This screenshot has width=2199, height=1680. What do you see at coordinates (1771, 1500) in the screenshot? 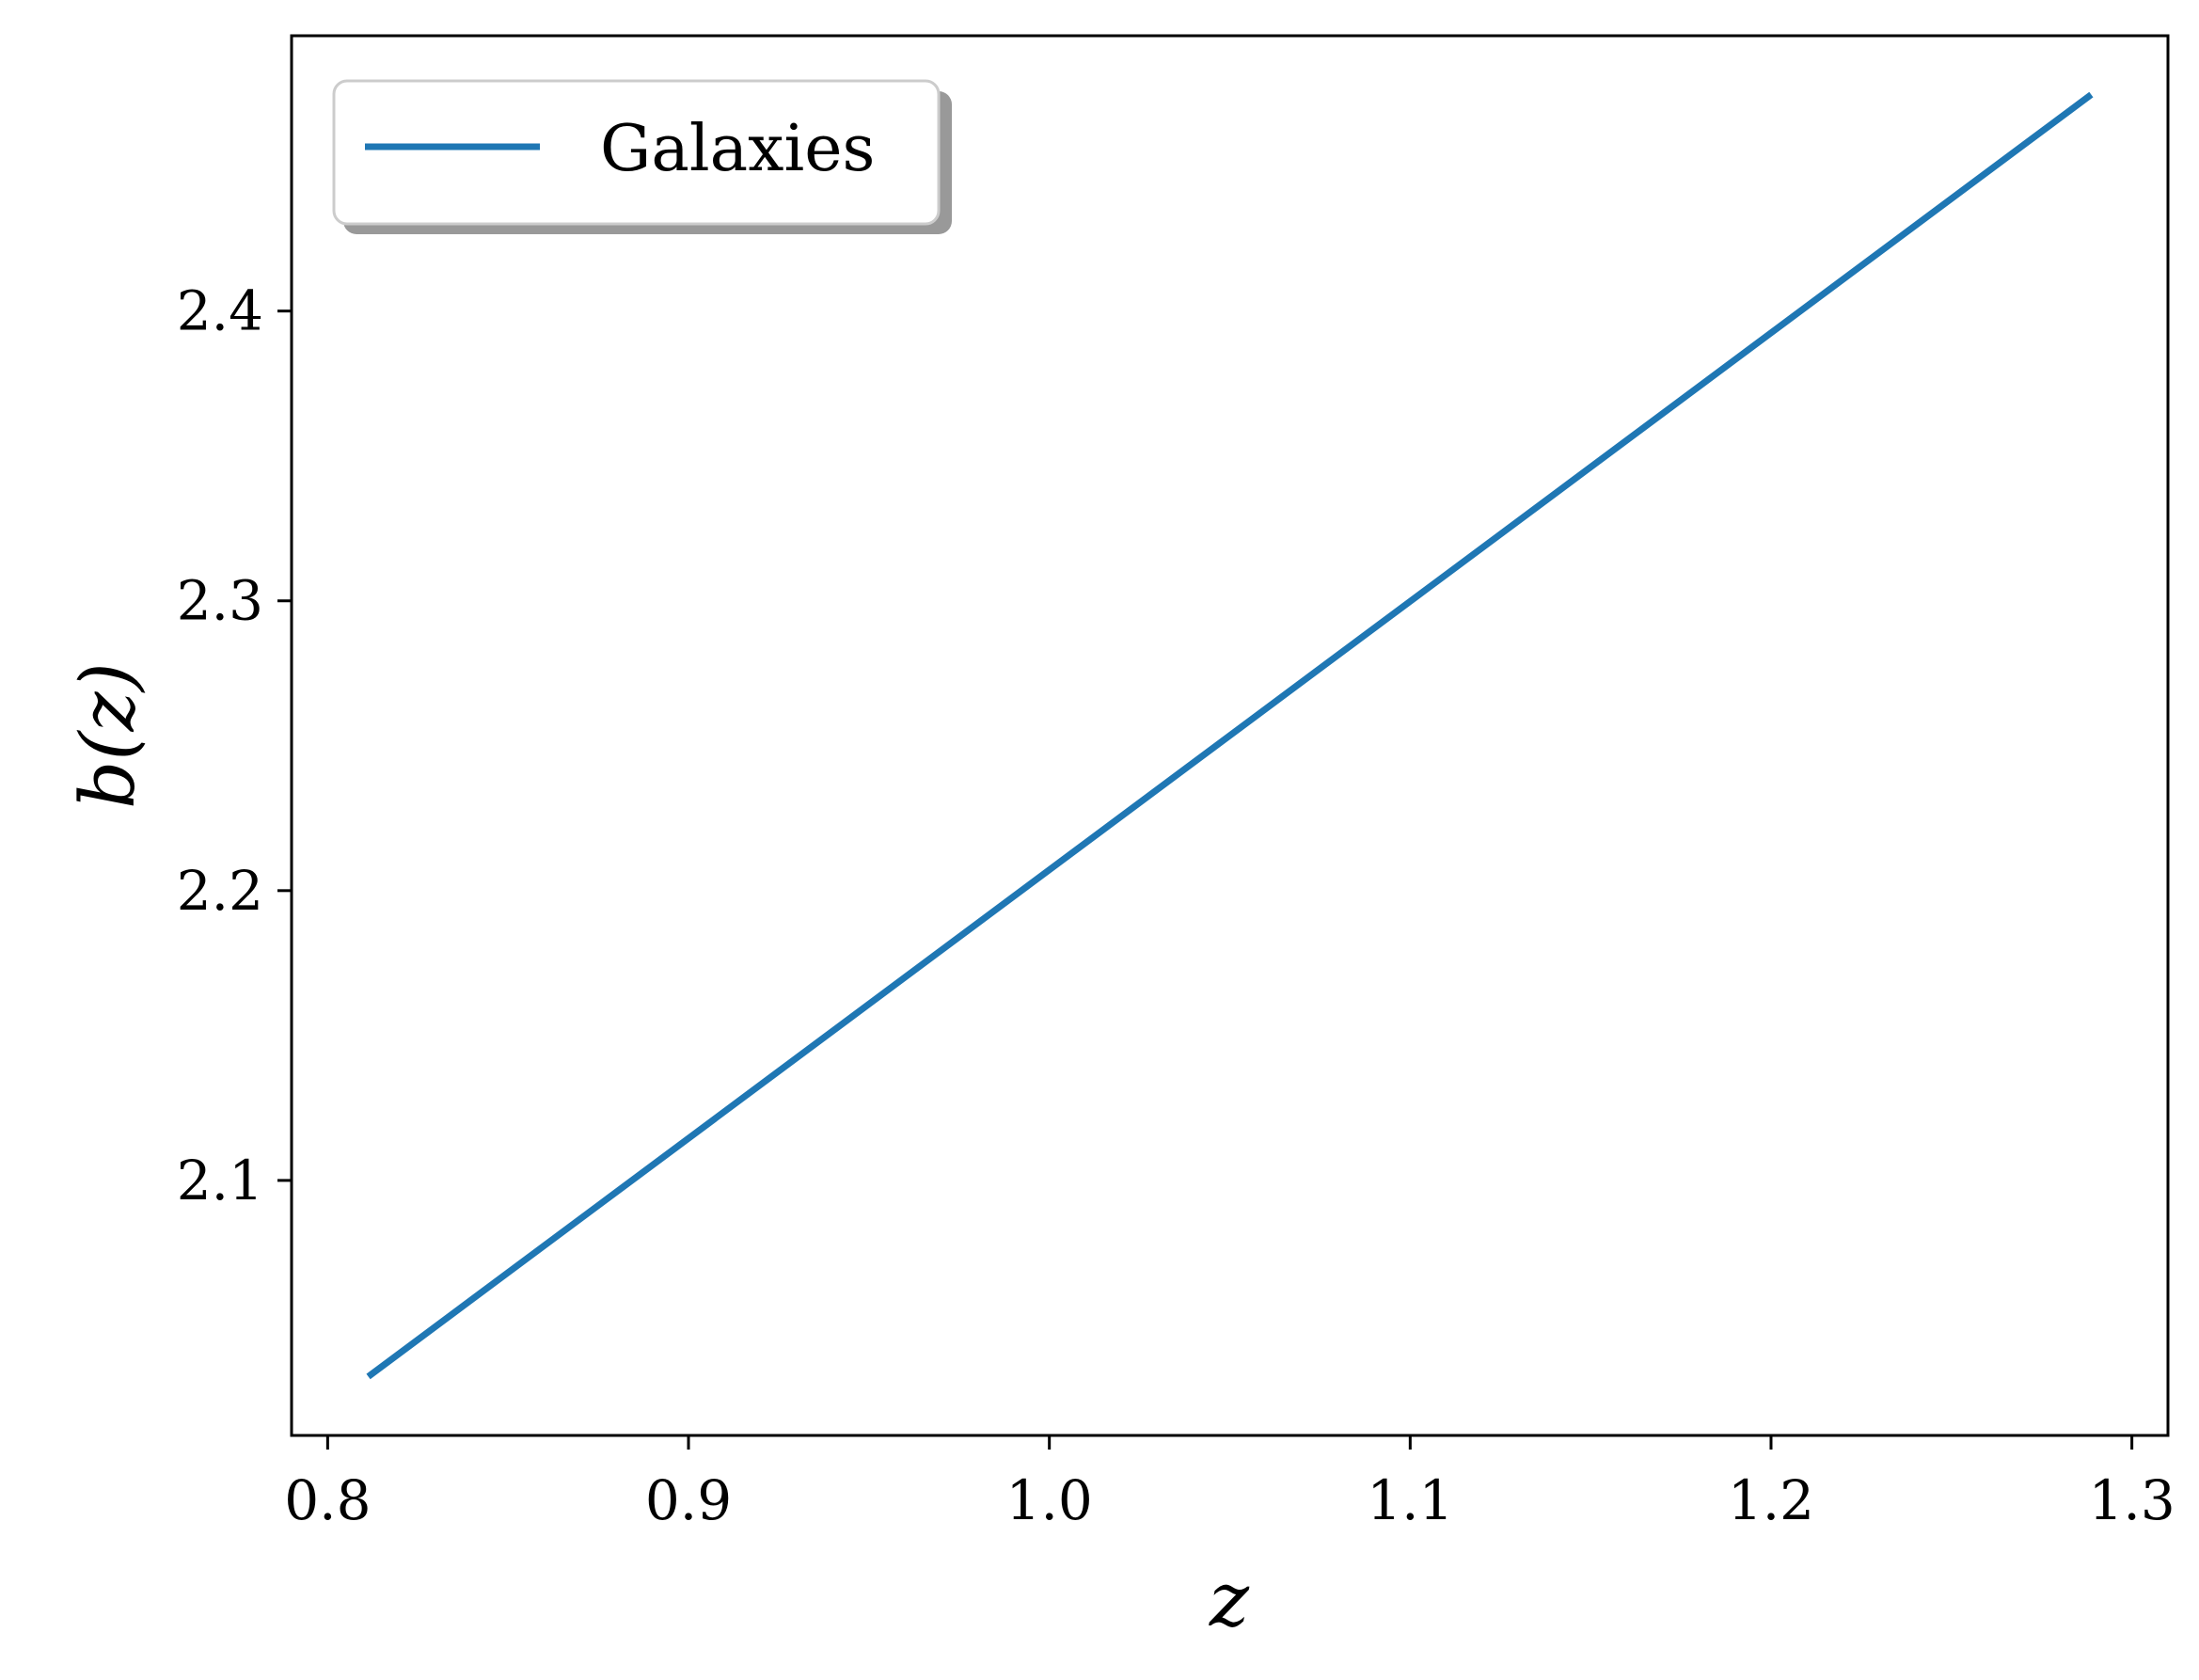
I see `x-tick-label: 1.2` at bounding box center [1771, 1500].